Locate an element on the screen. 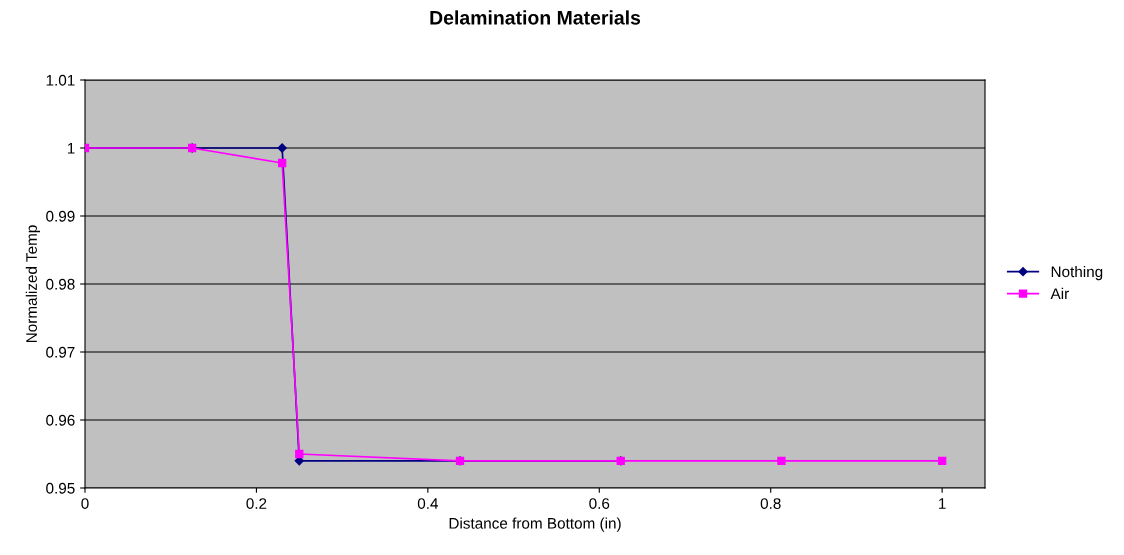 This screenshot has height=555, width=1124. legend-label: Nothing is located at coordinates (1077, 273).